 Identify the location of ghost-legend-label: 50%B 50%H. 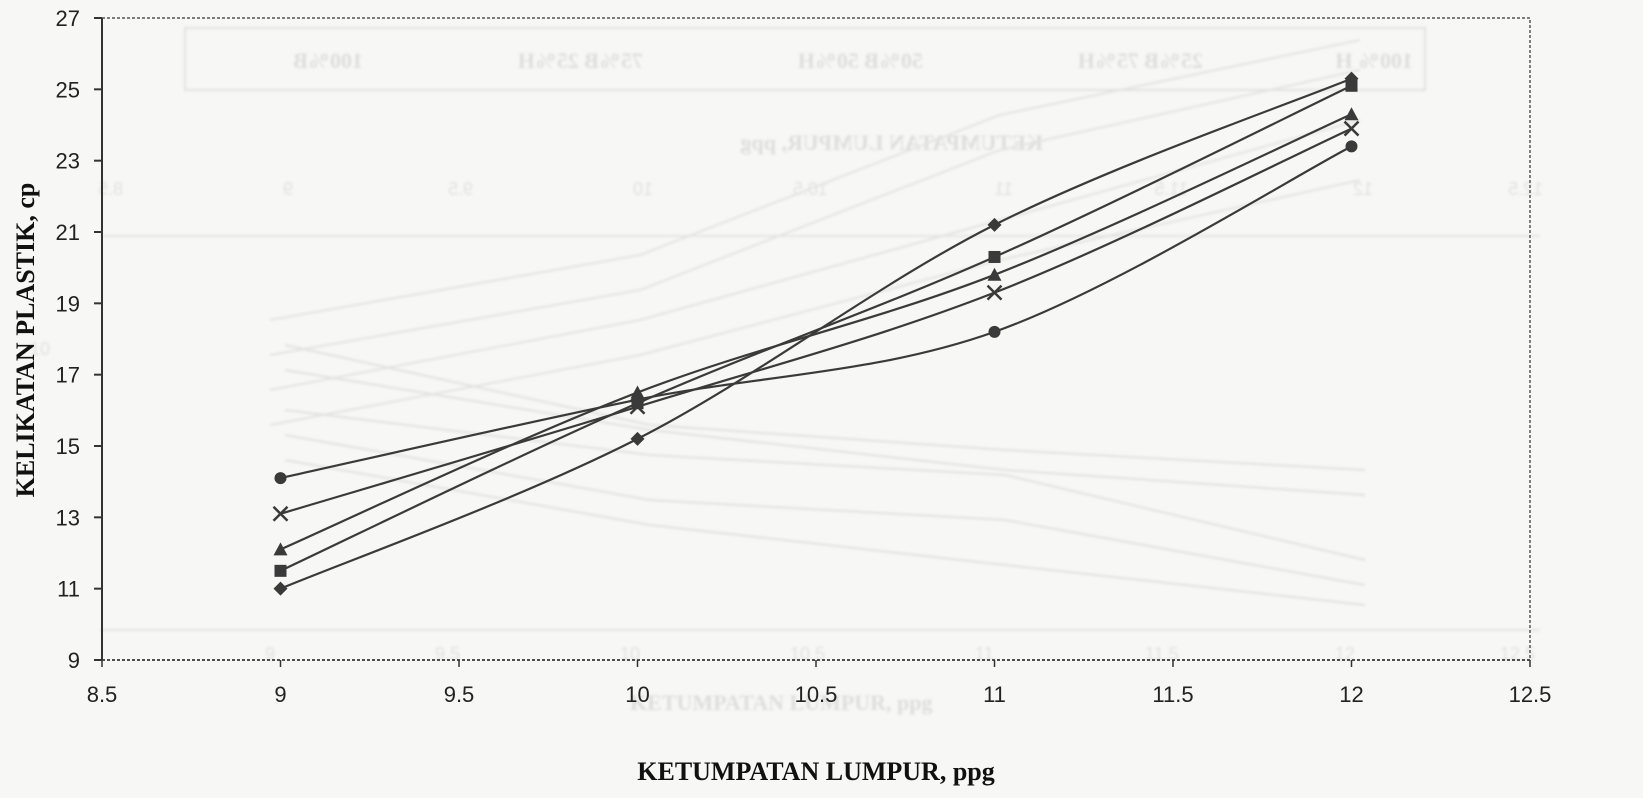
(860, 60).